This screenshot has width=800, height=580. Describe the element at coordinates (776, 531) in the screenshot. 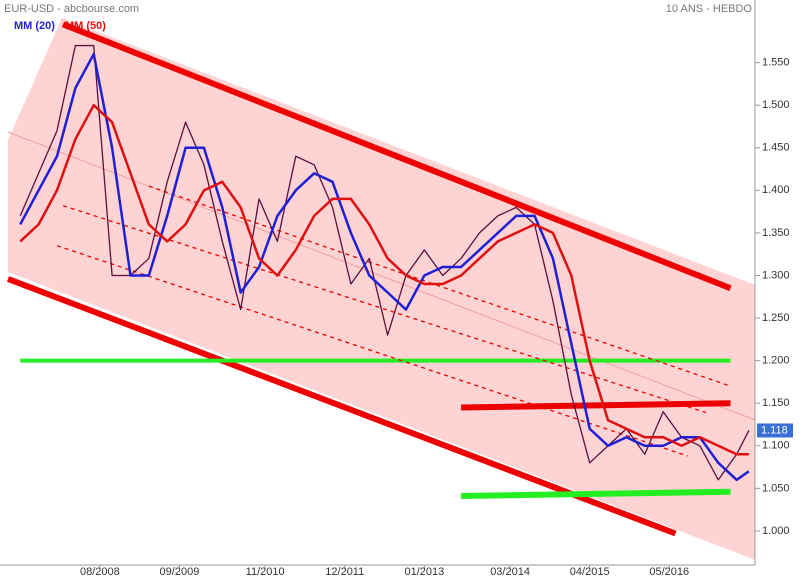

I see `y-tick-label: 1.000` at that location.